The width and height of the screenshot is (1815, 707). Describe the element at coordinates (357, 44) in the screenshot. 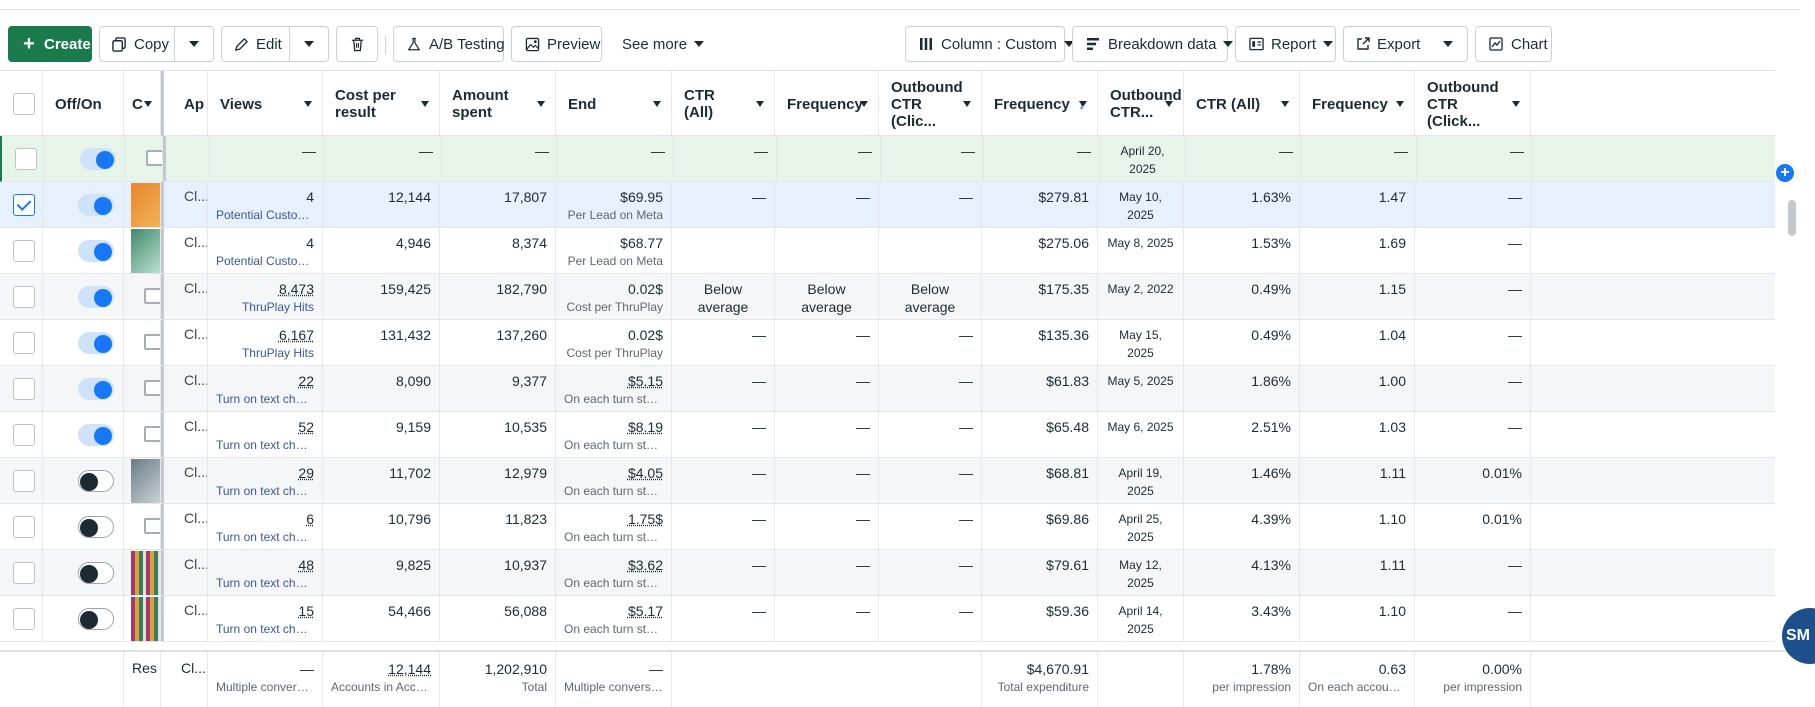

I see `delete-button` at that location.